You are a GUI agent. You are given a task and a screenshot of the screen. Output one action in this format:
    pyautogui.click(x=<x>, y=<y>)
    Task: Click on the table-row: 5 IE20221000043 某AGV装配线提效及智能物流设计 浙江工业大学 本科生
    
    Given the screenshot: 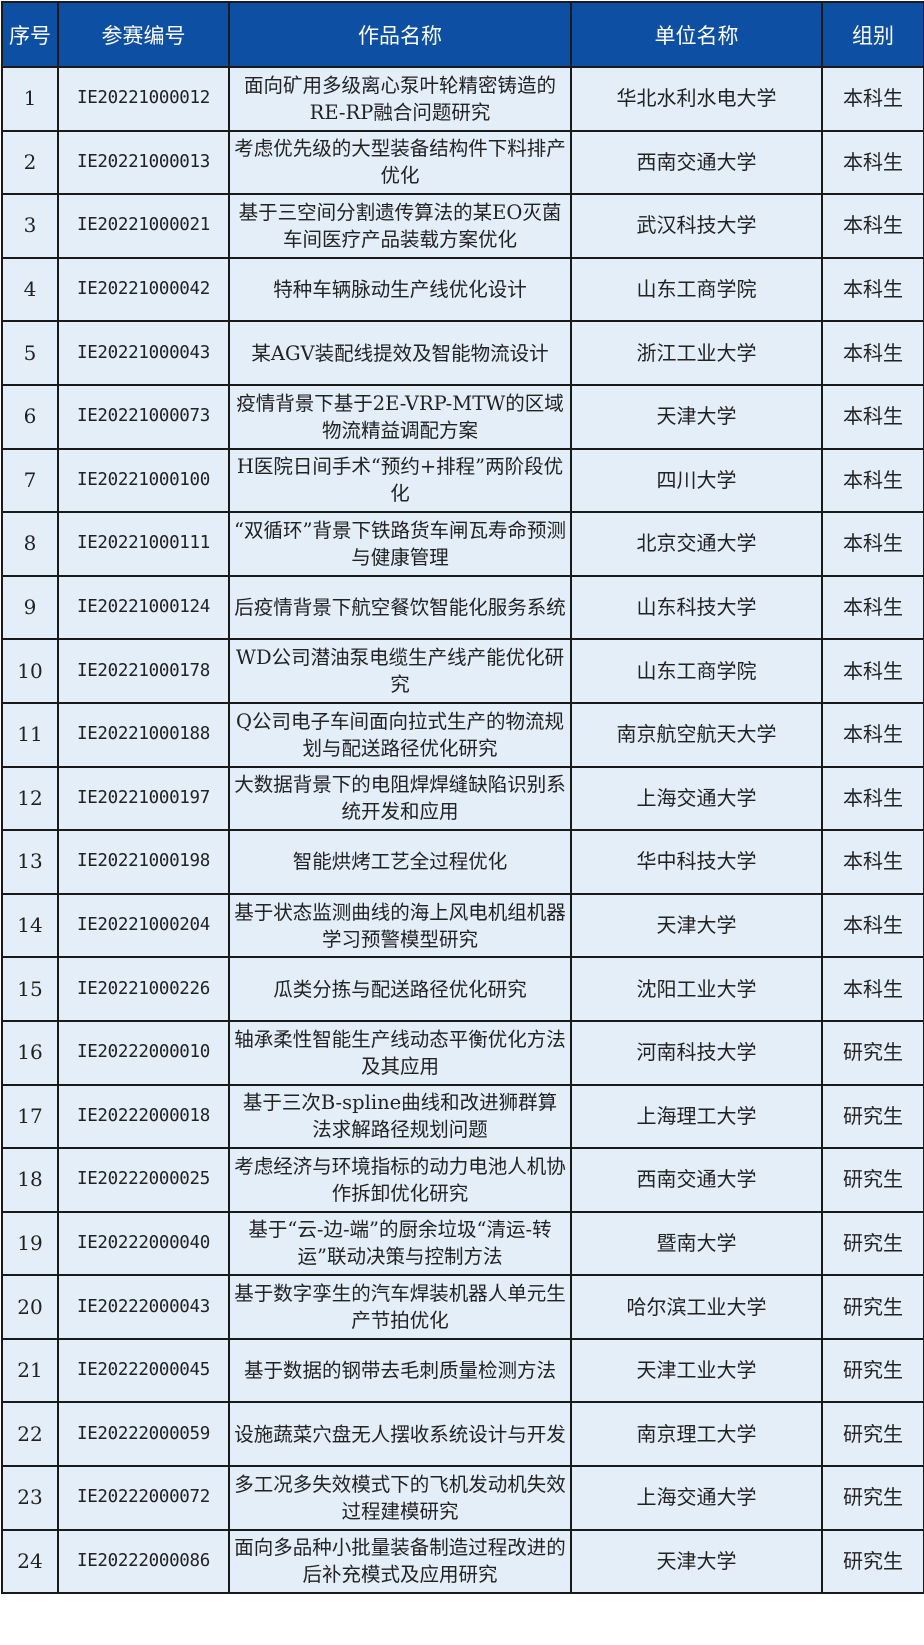 What is the action you would take?
    pyautogui.click(x=462, y=353)
    